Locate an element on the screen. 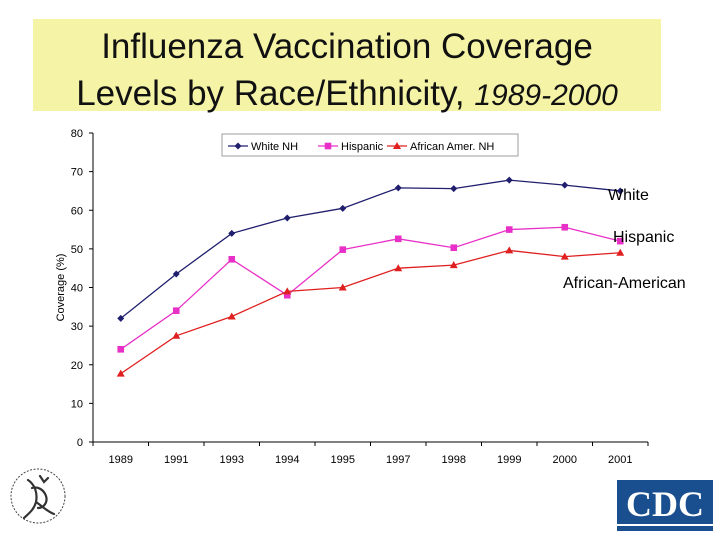  cdc-logo: CDC is located at coordinates (665, 506).